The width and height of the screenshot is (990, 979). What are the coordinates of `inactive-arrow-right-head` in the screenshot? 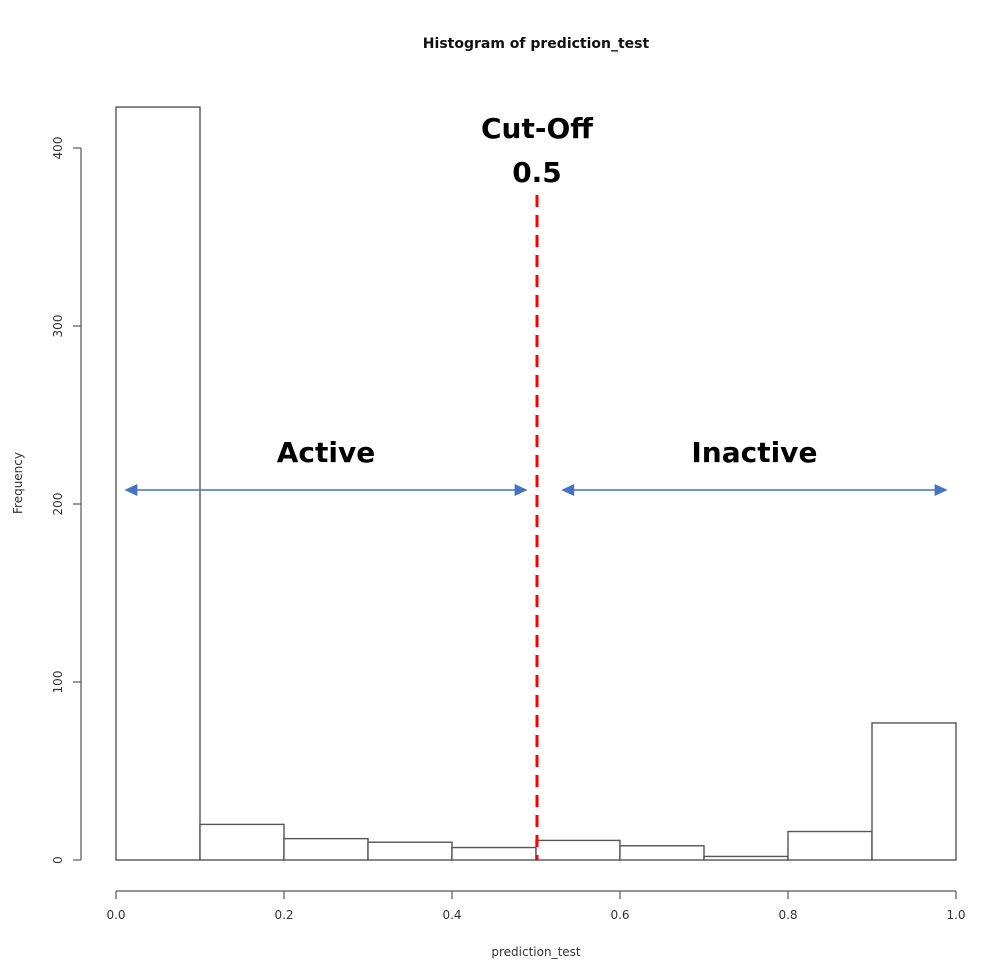 It's located at (941, 490).